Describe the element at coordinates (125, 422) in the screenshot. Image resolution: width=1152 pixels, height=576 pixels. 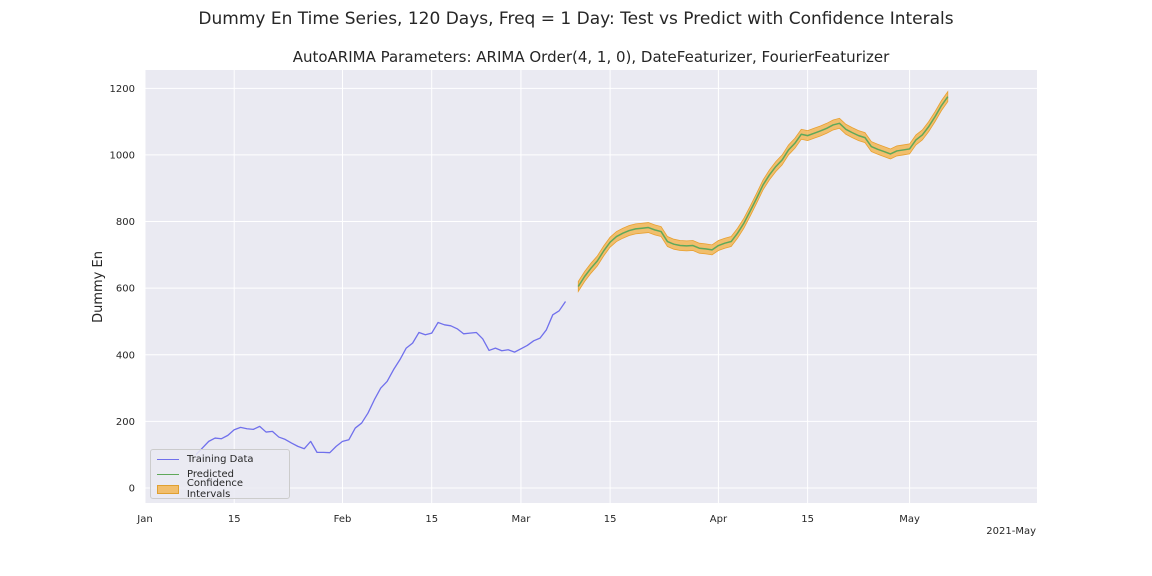
I see `y-tick-label: 200` at that location.